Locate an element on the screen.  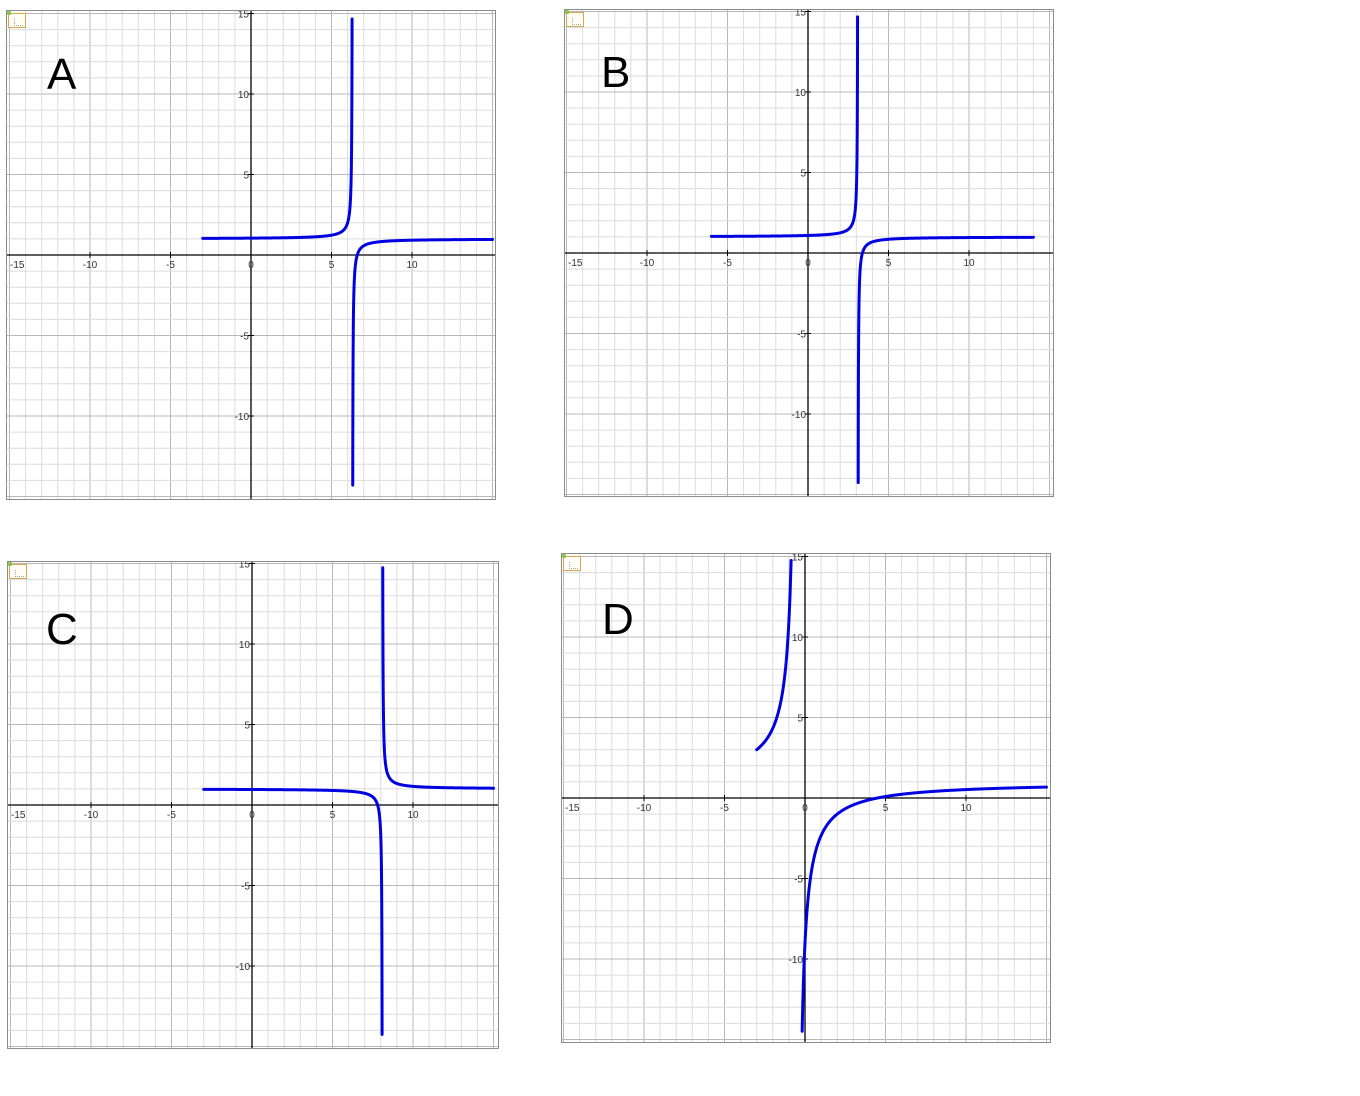
panel-label-c: C is located at coordinates (62, 629).